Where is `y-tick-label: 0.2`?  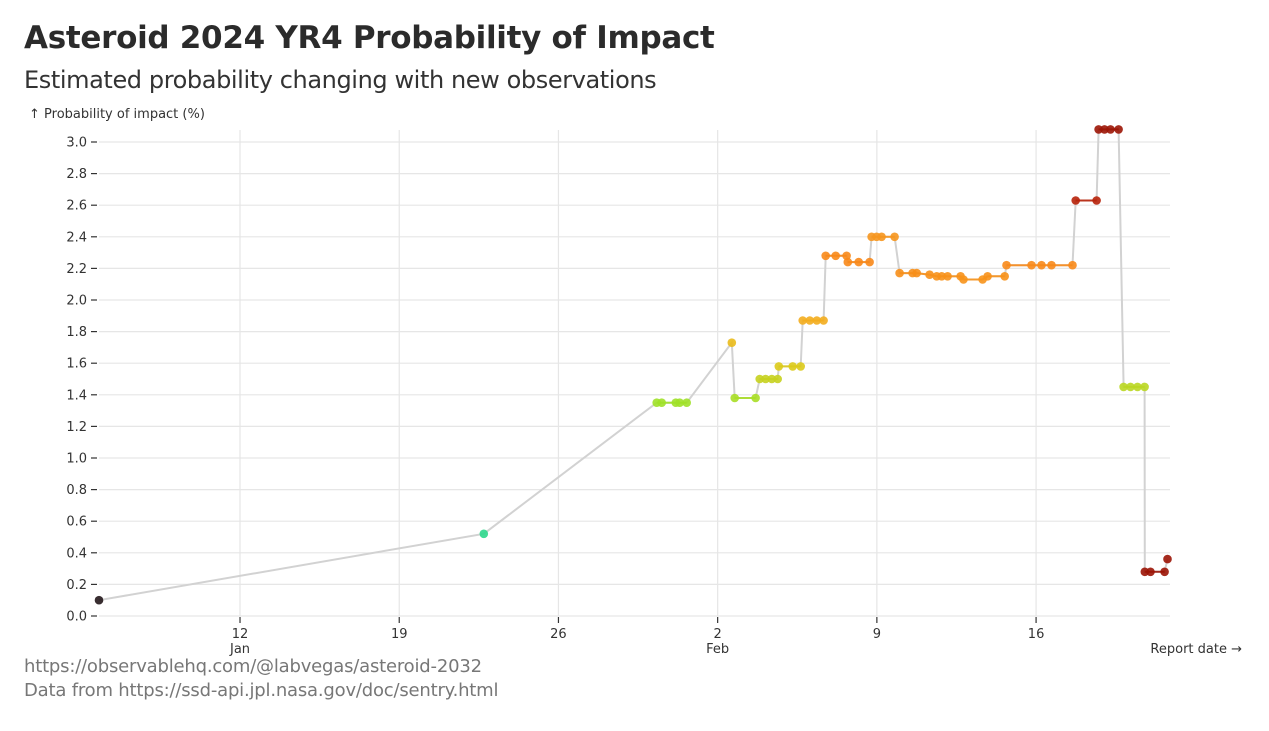 y-tick-label: 0.2 is located at coordinates (76, 585).